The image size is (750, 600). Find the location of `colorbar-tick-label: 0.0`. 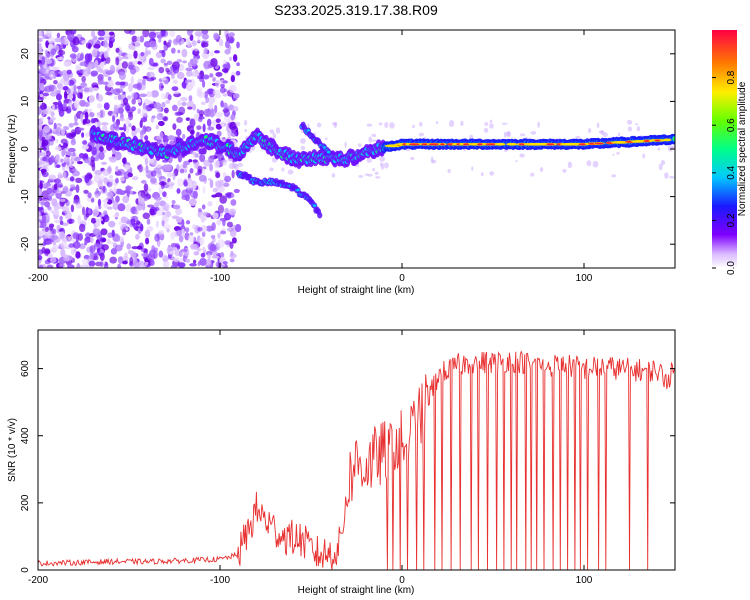

colorbar-tick-label: 0.0 is located at coordinates (731, 268).